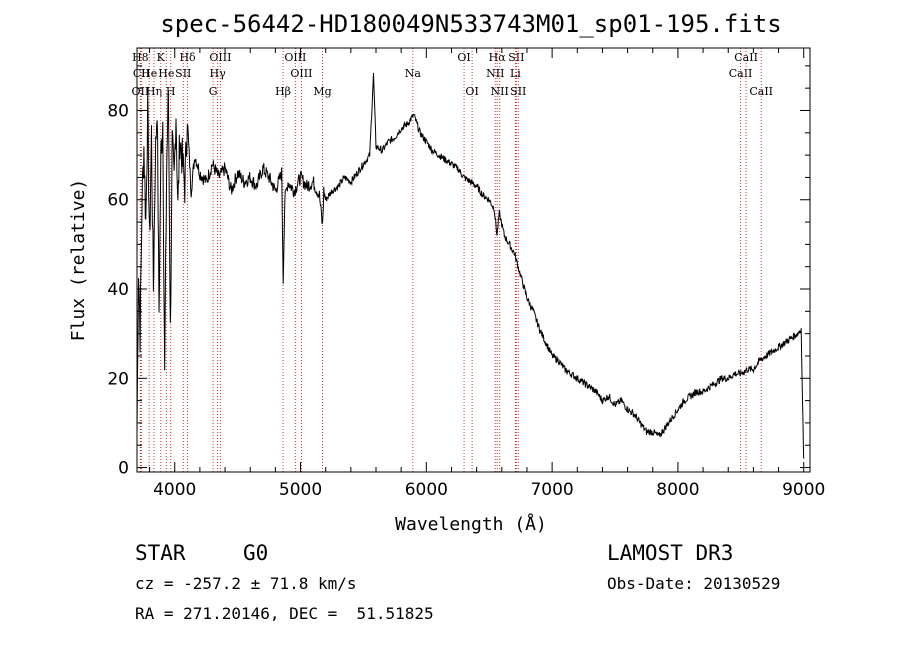  Describe the element at coordinates (301, 73) in the screenshot. I see `line-marker-label-15: OIII` at that location.